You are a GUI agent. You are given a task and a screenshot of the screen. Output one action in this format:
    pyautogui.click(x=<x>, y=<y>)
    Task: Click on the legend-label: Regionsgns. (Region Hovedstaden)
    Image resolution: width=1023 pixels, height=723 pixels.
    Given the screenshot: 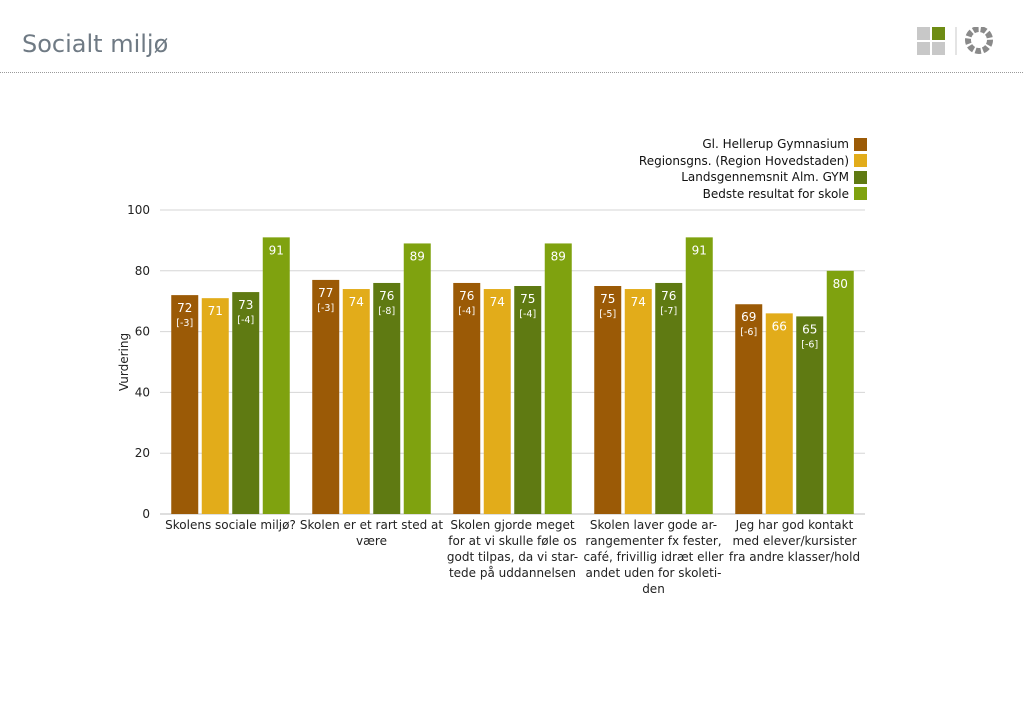 What is the action you would take?
    pyautogui.click(x=743, y=160)
    